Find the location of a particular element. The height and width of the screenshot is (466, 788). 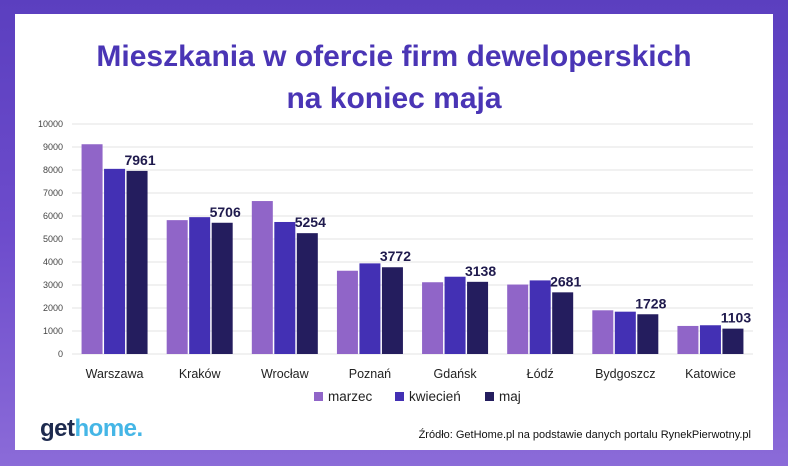

data-label: 1103 is located at coordinates (736, 318).